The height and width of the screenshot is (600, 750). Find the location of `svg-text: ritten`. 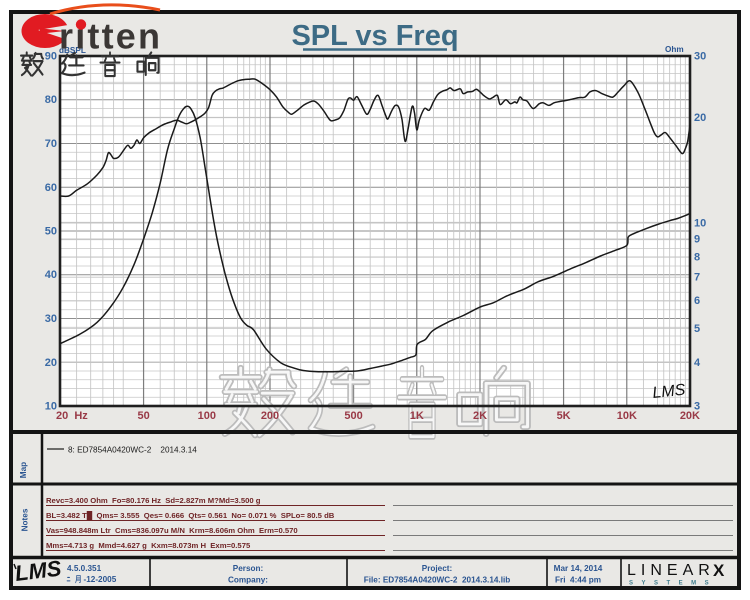

svg-text: ritten is located at coordinates (110, 36).